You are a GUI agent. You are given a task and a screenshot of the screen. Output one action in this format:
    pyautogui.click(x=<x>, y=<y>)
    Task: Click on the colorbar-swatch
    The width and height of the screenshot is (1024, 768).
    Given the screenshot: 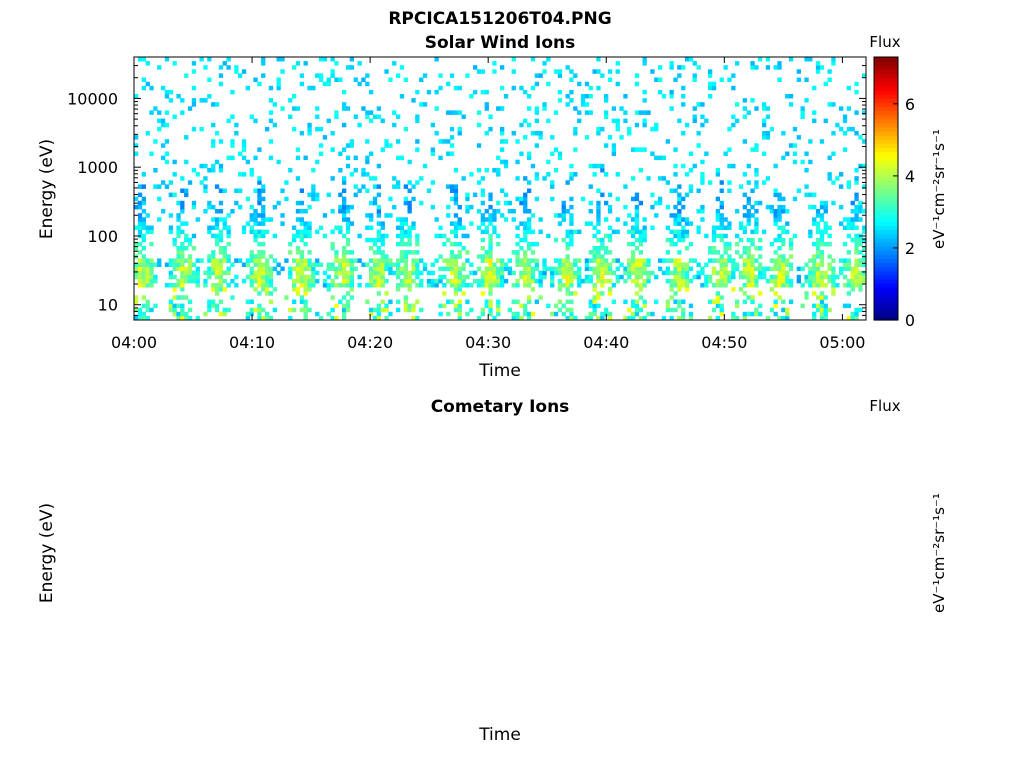 What is the action you would take?
    pyautogui.click(x=886, y=199)
    